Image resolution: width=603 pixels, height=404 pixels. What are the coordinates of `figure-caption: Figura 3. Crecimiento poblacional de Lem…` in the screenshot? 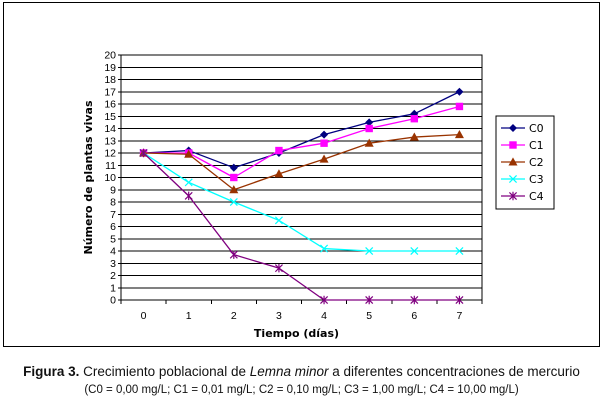 It's located at (301, 371).